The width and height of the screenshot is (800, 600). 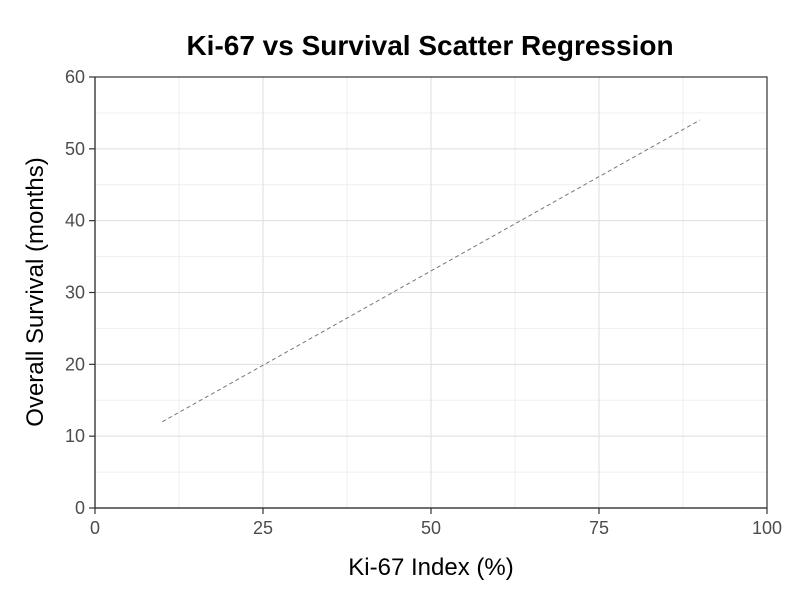 I want to click on x-axis-label: Ki-67 Index (%), so click(x=430, y=567).